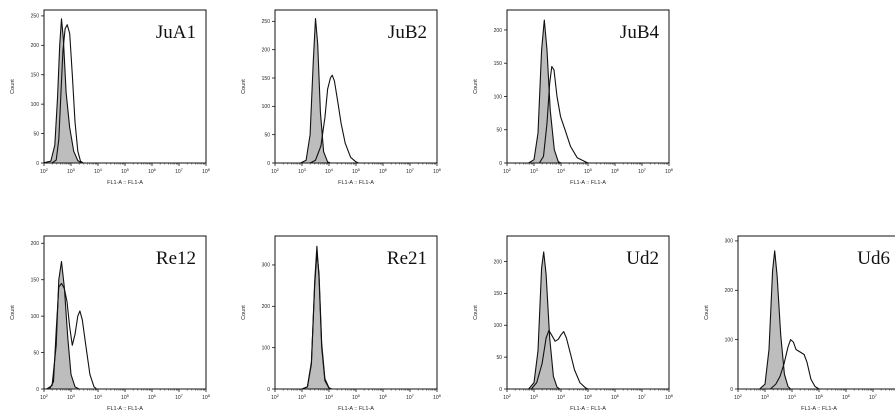  What do you see at coordinates (176, 32) in the screenshot?
I see `panel-title: JuA1` at bounding box center [176, 32].